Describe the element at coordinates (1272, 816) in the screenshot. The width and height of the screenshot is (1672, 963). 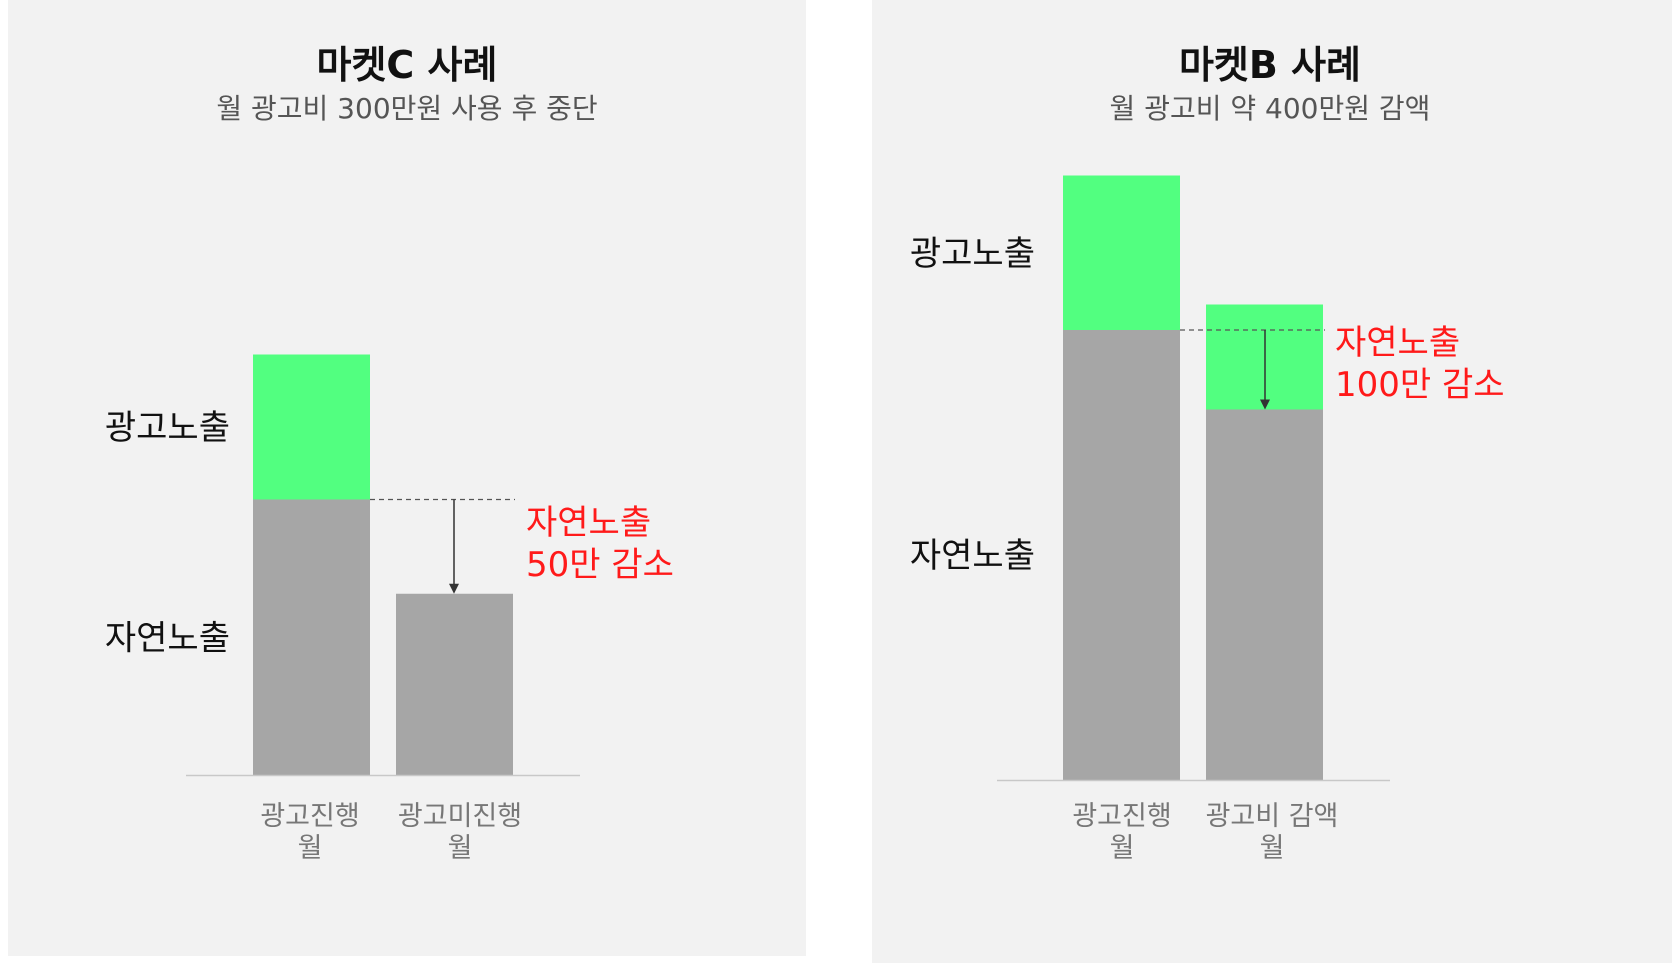
I see `x-tick-label: 광고비 감액` at that location.